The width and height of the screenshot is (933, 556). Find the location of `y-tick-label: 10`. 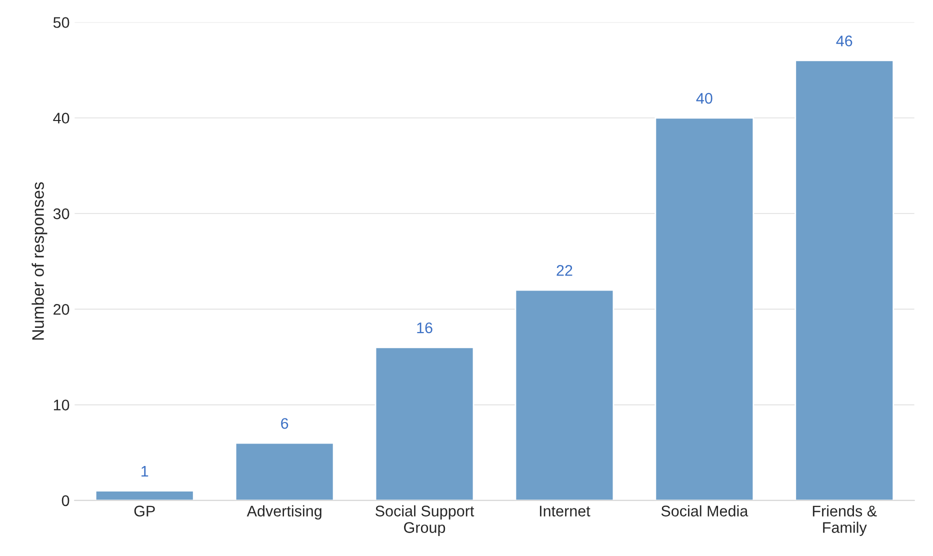

y-tick-label: 10 is located at coordinates (62, 405).